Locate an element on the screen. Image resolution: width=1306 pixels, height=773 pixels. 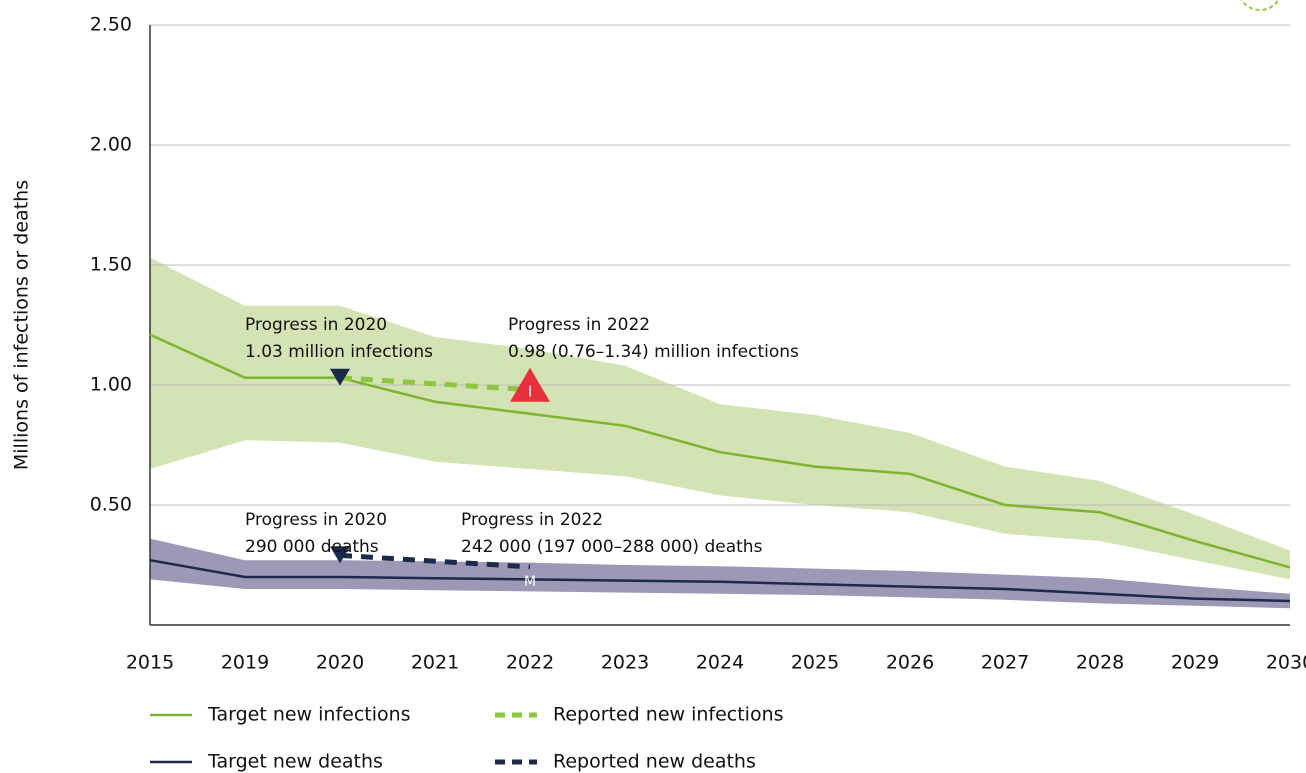
annotation: 290 000 deaths is located at coordinates (312, 547).